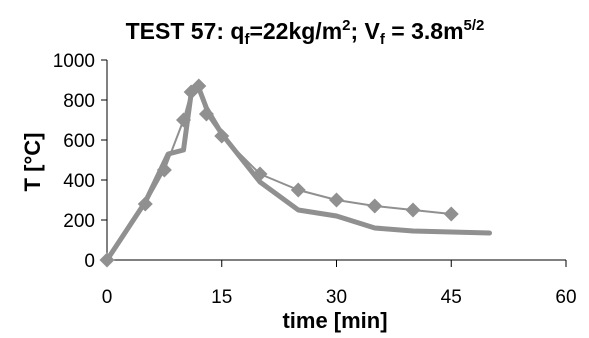 The width and height of the screenshot is (589, 338). I want to click on y-tick-label: 1000, so click(74, 61).